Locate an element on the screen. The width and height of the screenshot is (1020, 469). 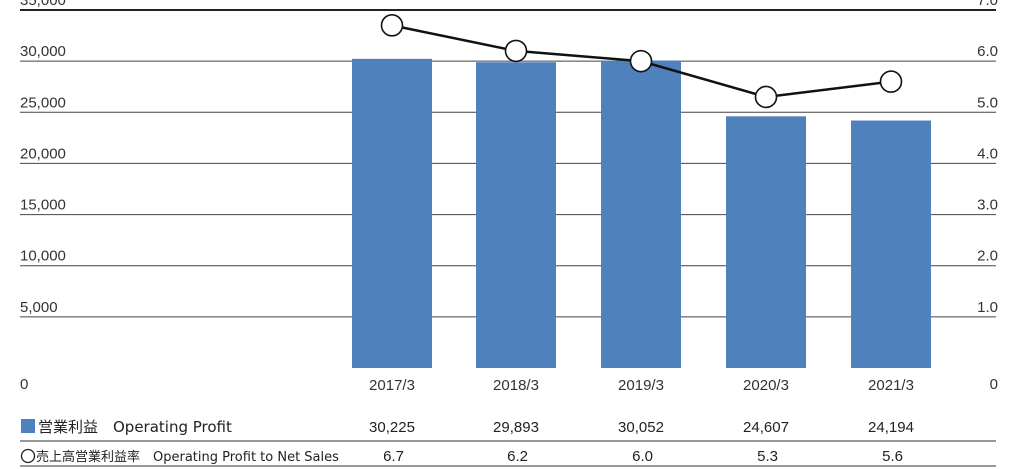
table-value-operating-profit: 30,052 is located at coordinates (641, 427).